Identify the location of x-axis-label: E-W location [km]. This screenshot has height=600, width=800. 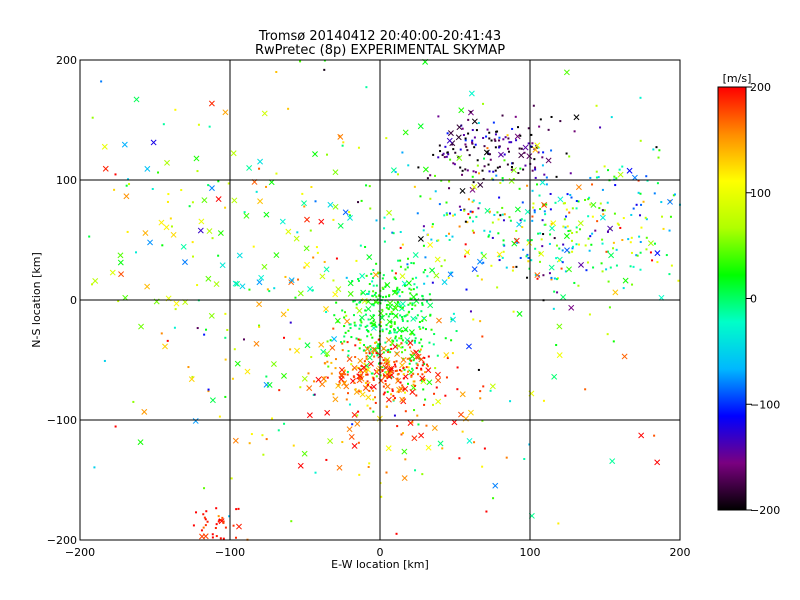
(380, 564).